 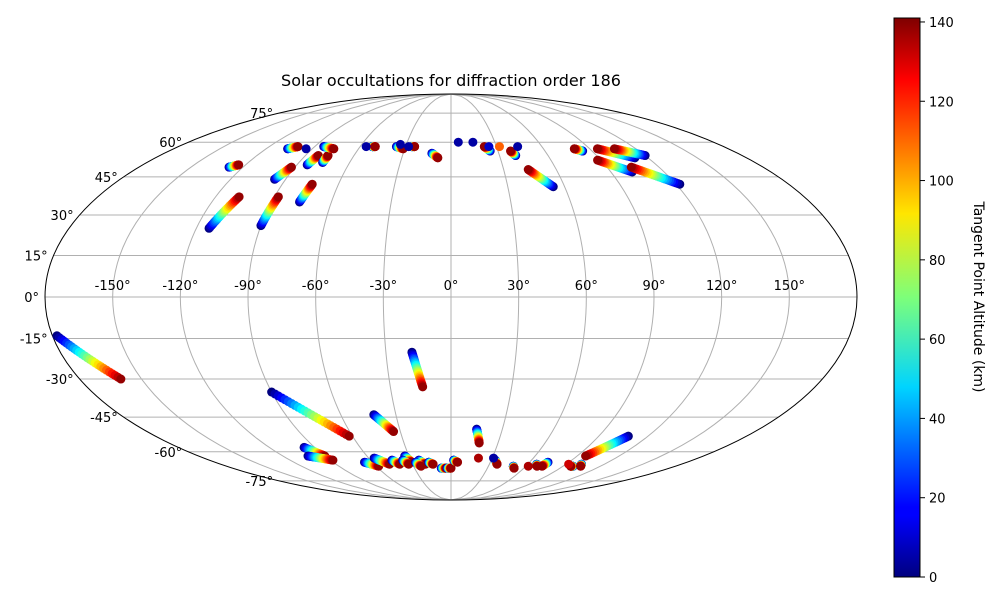 I want to click on lat-tick-label: 60°, so click(x=170, y=143).